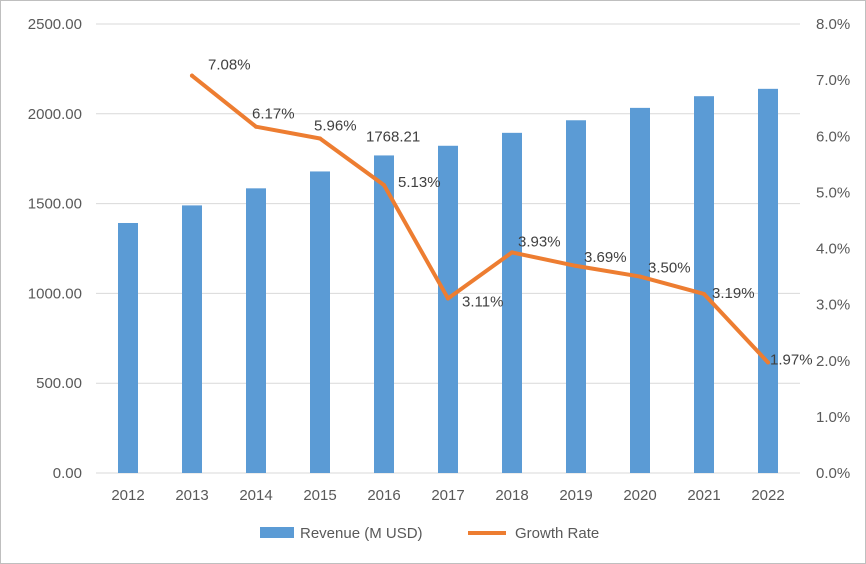  I want to click on right-axis: 0.0% 1.0% 2.0% 3.0% 4.0% 5.0% 6.0% 7.0% 8.0%, so click(833, 249).